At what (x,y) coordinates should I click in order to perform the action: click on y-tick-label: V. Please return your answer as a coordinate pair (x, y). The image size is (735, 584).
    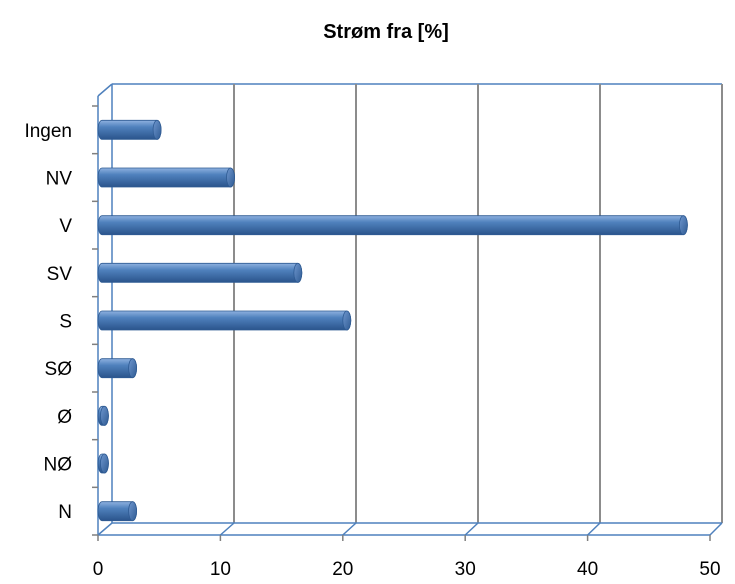
    Looking at the image, I should click on (65, 226).